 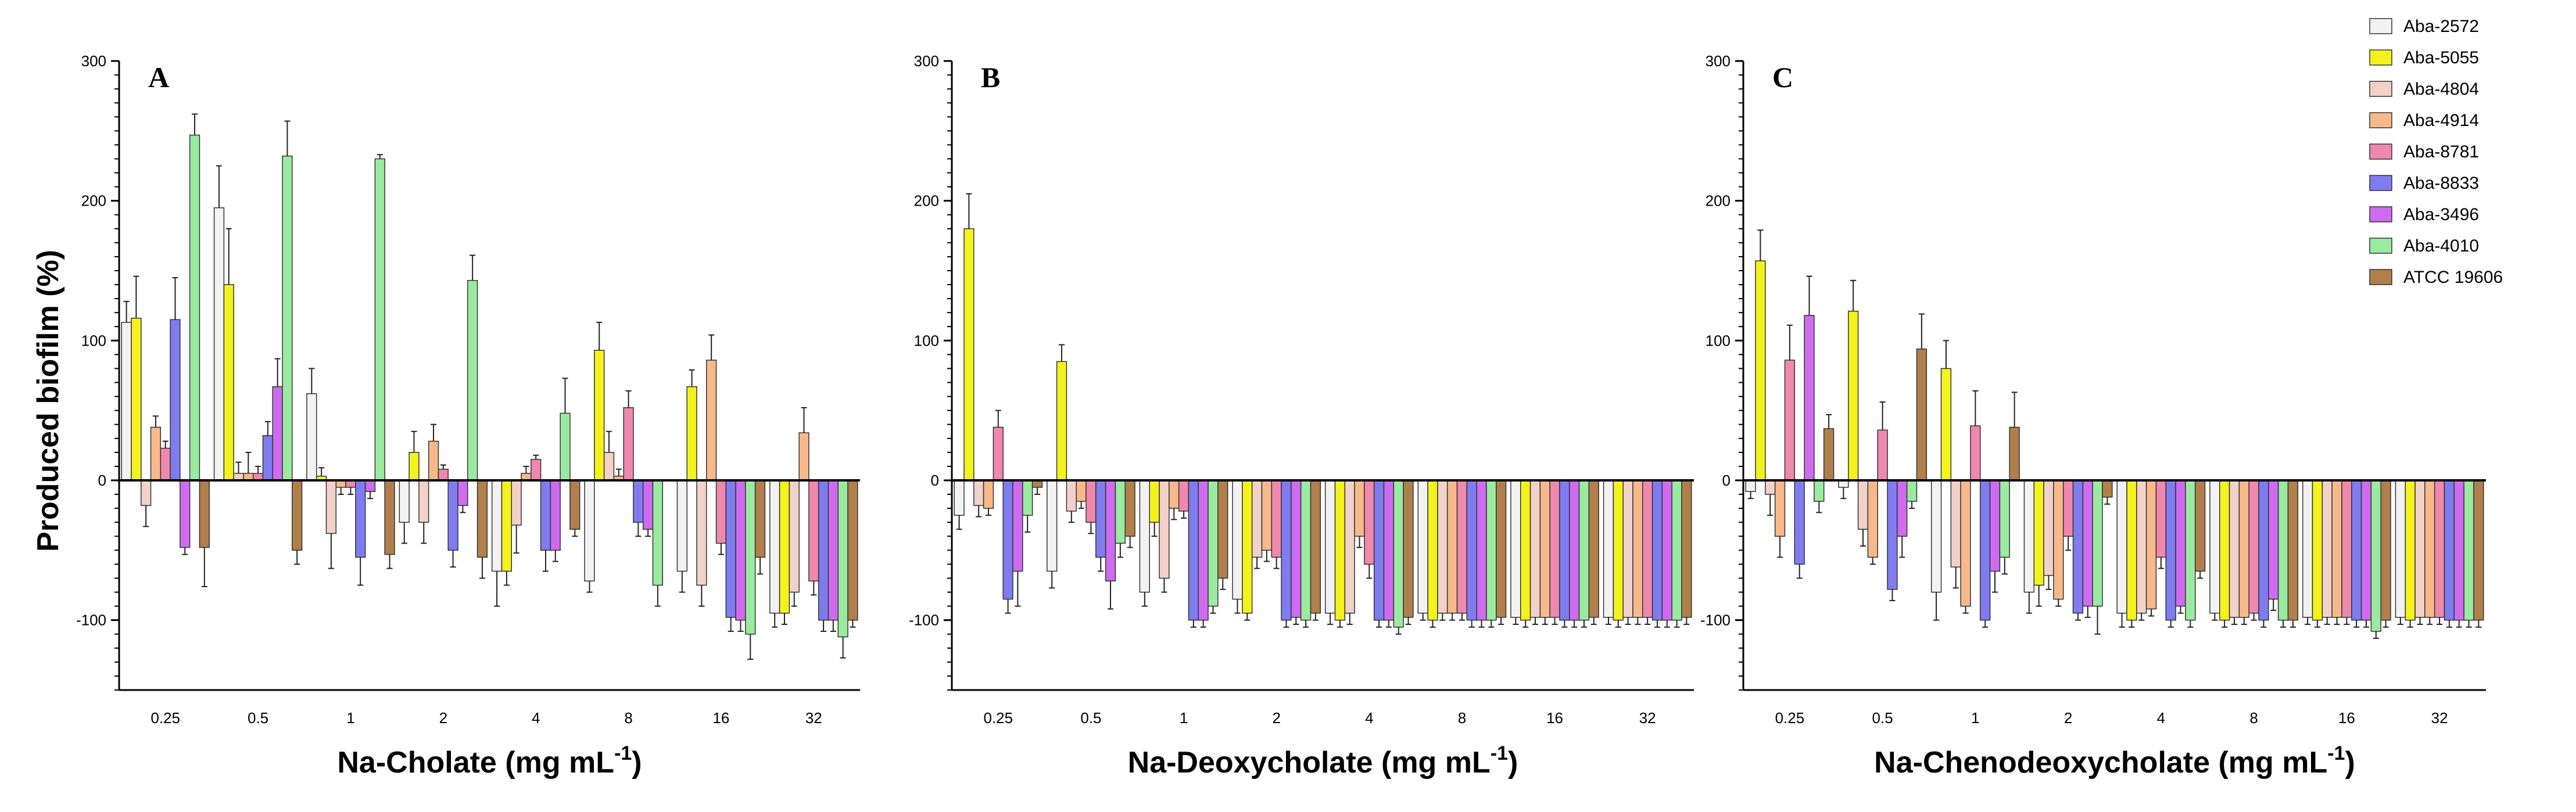 What do you see at coordinates (2453, 277) in the screenshot?
I see `legend-label: ATCC 19606` at bounding box center [2453, 277].